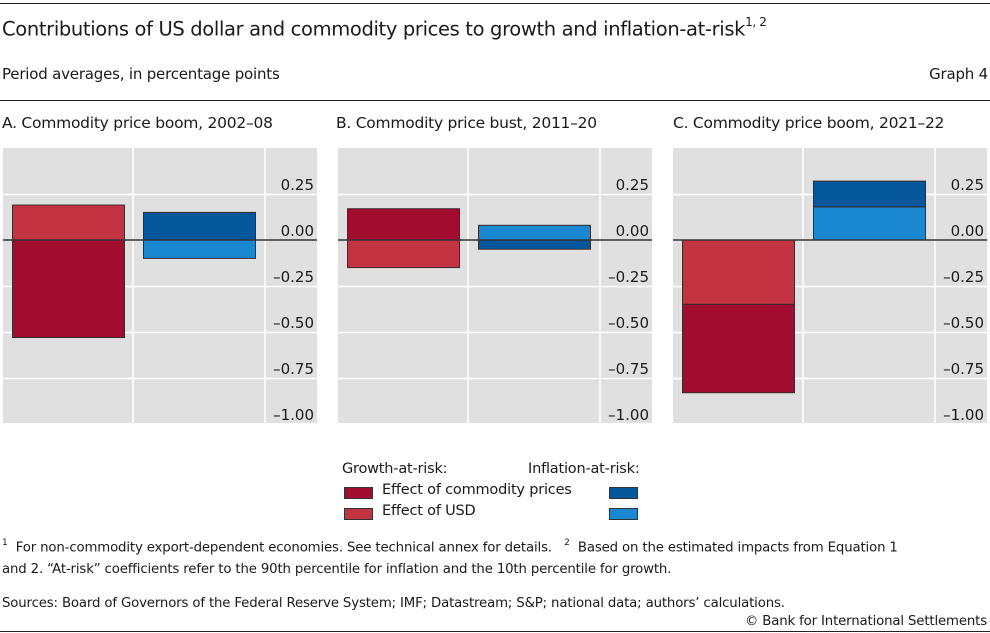 The image size is (990, 633). Describe the element at coordinates (567, 543) in the screenshot. I see `footnote-2-mark: 2` at that location.